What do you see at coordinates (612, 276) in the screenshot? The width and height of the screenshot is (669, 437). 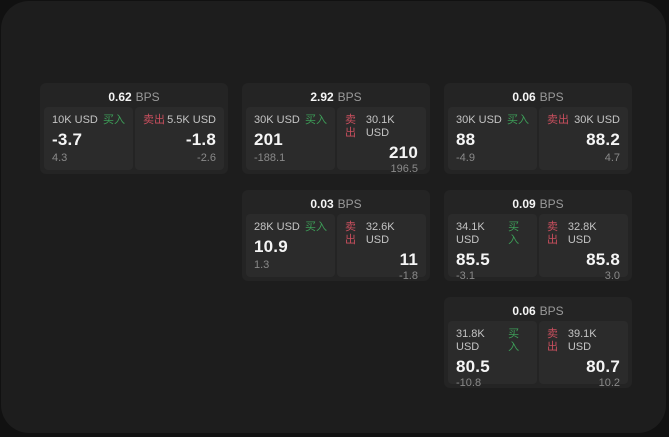 I see `sell-delta: 3.0` at bounding box center [612, 276].